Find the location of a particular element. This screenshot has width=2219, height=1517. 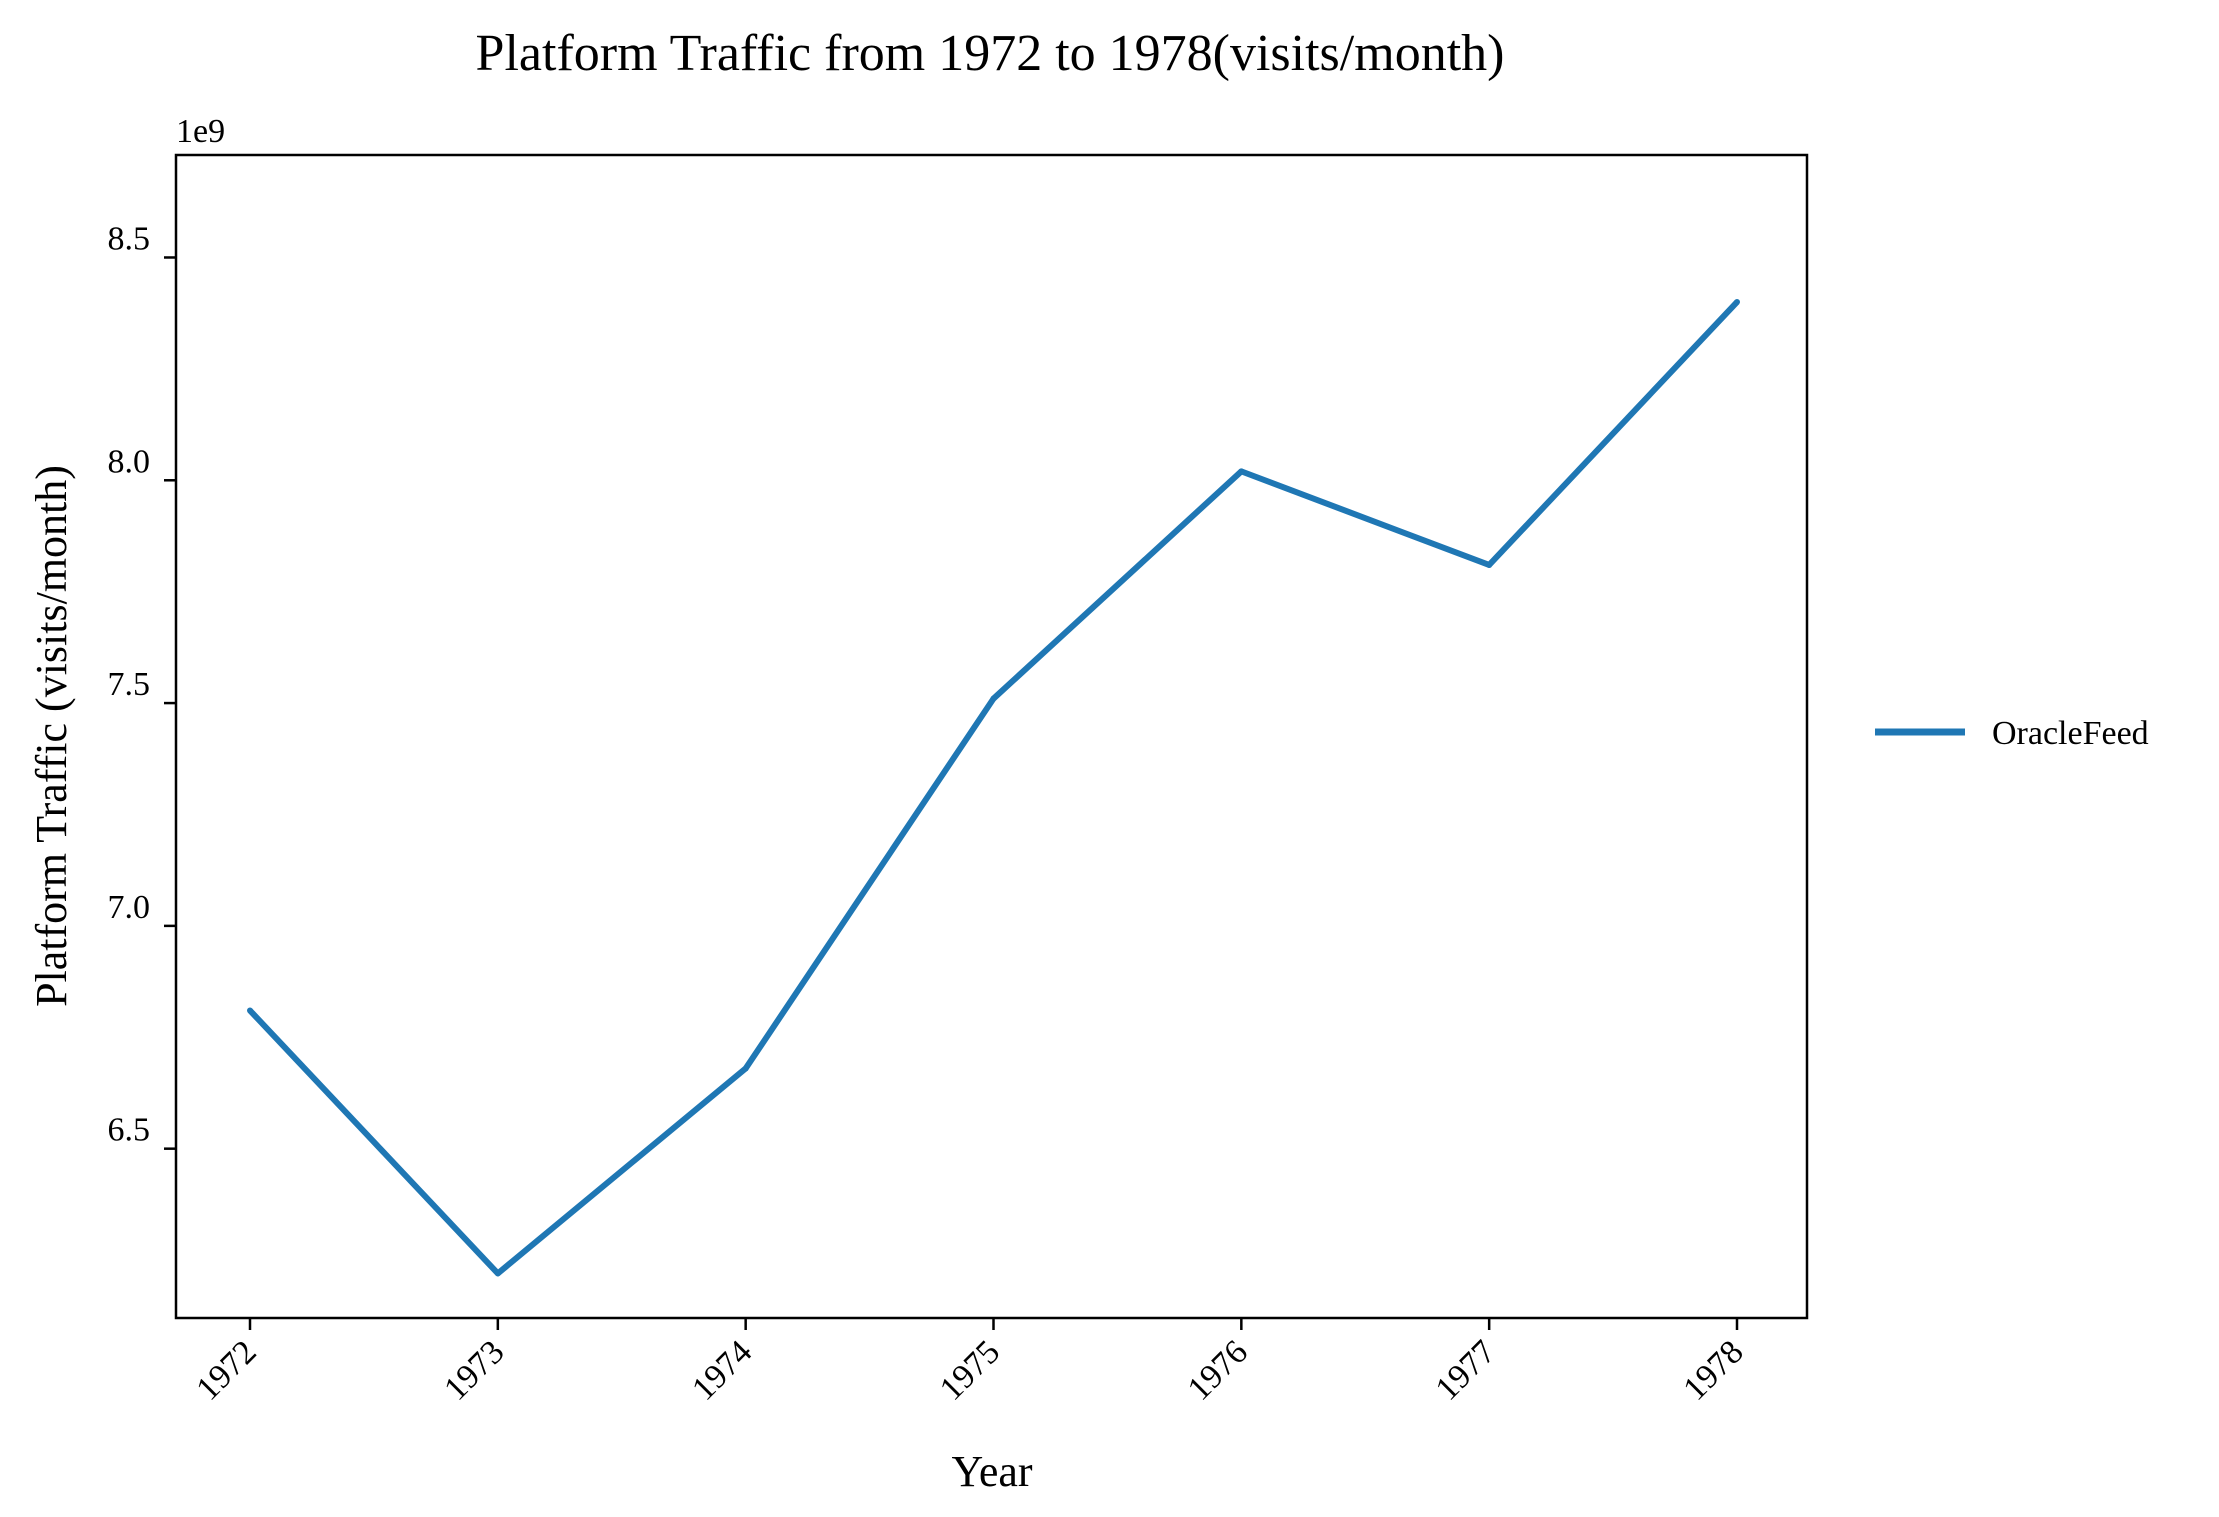

x-tick-label: 1974 is located at coordinates (722, 1370).